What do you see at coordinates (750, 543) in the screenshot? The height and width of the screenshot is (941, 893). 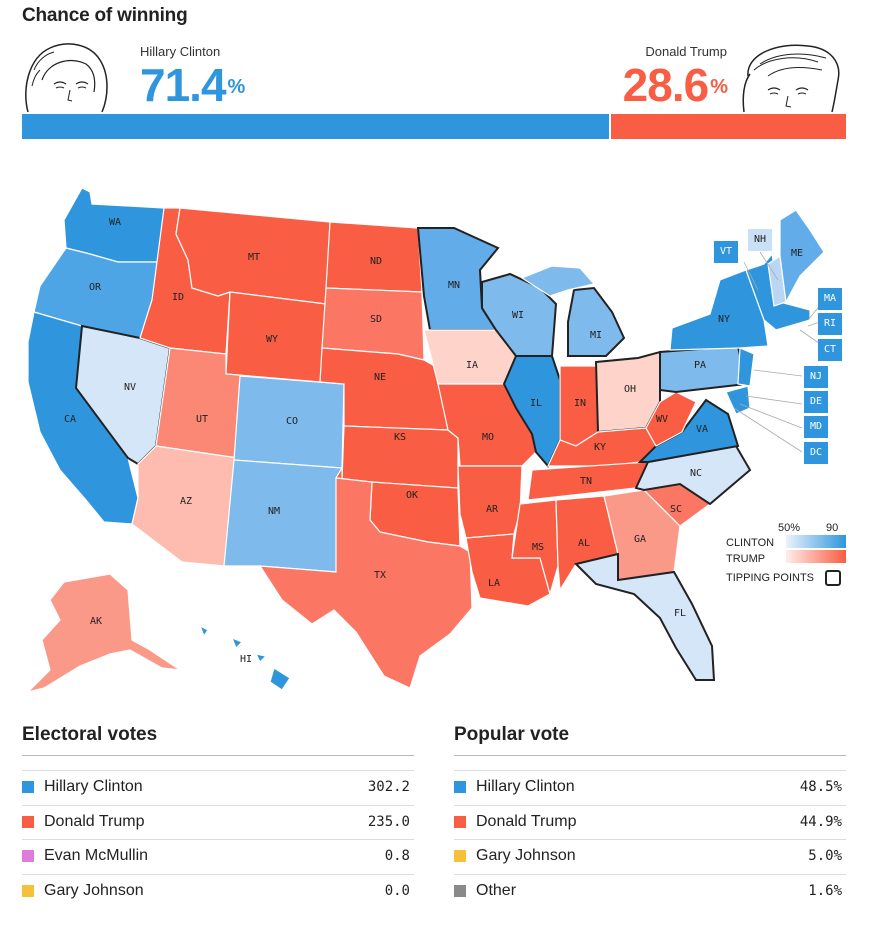 I see `legend-clinton: CLINTON` at bounding box center [750, 543].